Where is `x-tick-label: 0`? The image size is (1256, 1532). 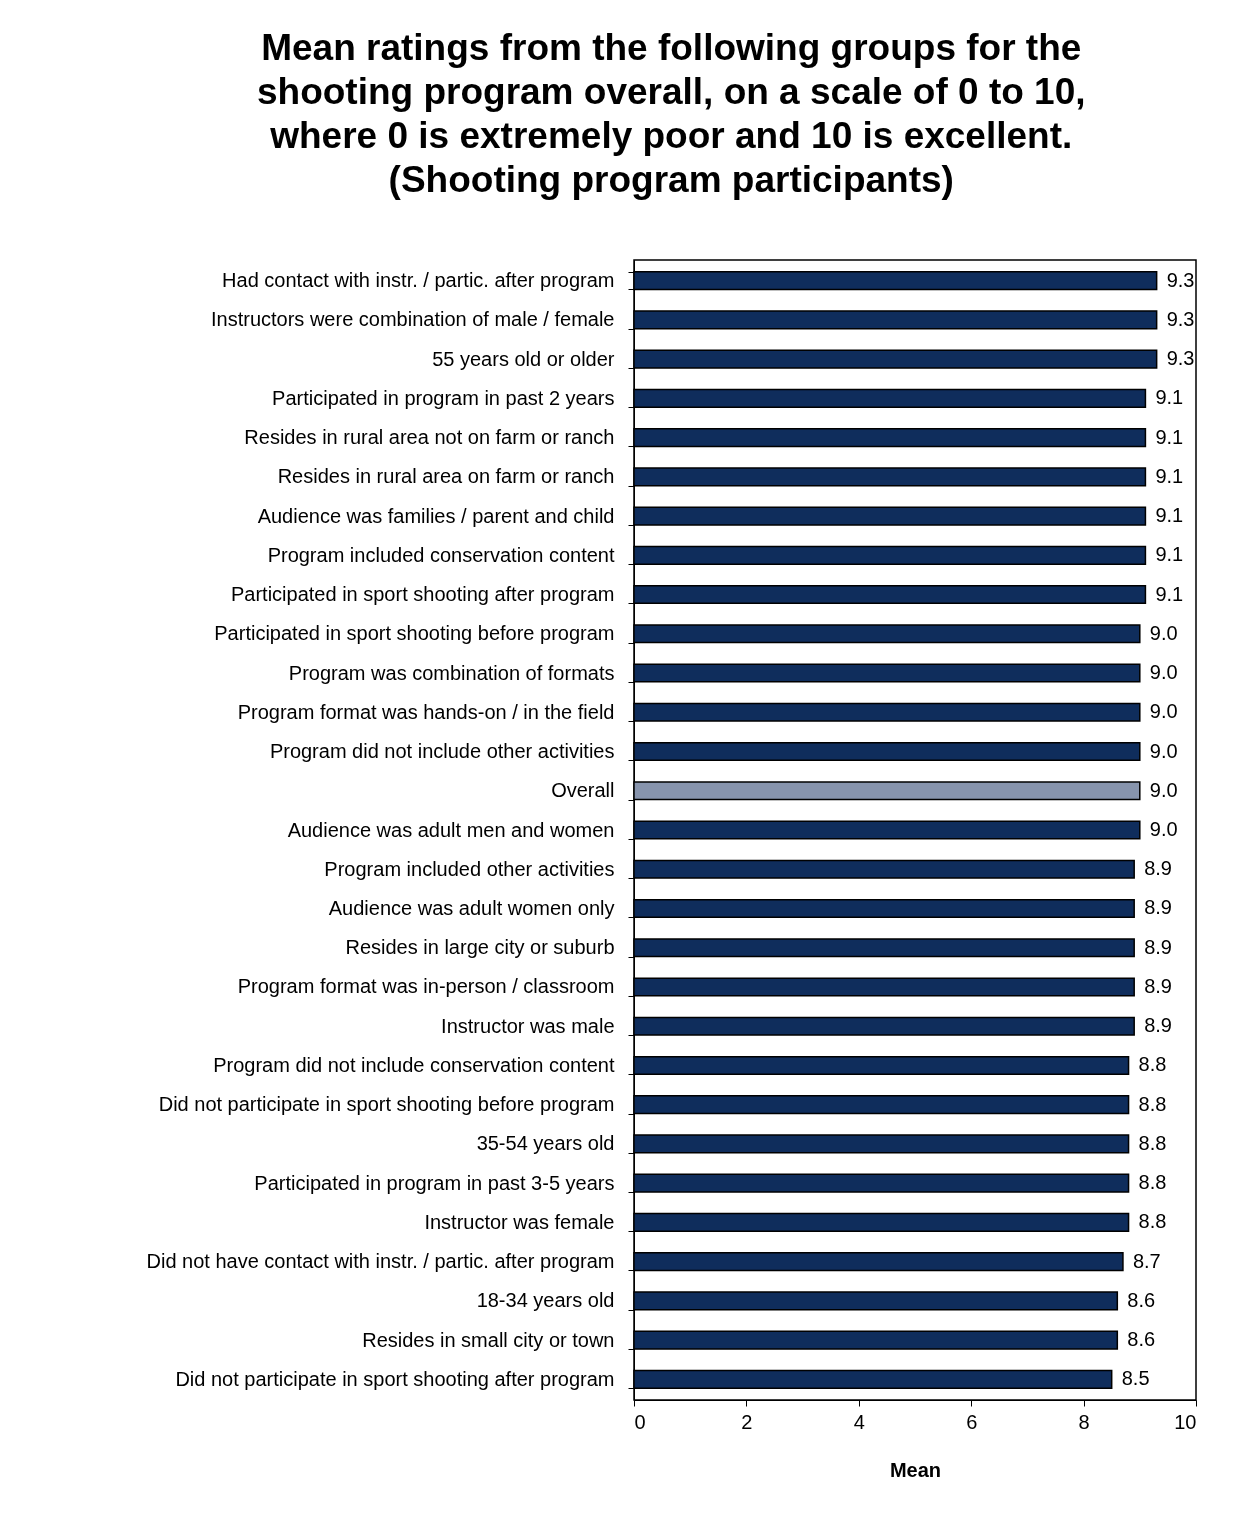 x-tick-label: 0 is located at coordinates (640, 1421).